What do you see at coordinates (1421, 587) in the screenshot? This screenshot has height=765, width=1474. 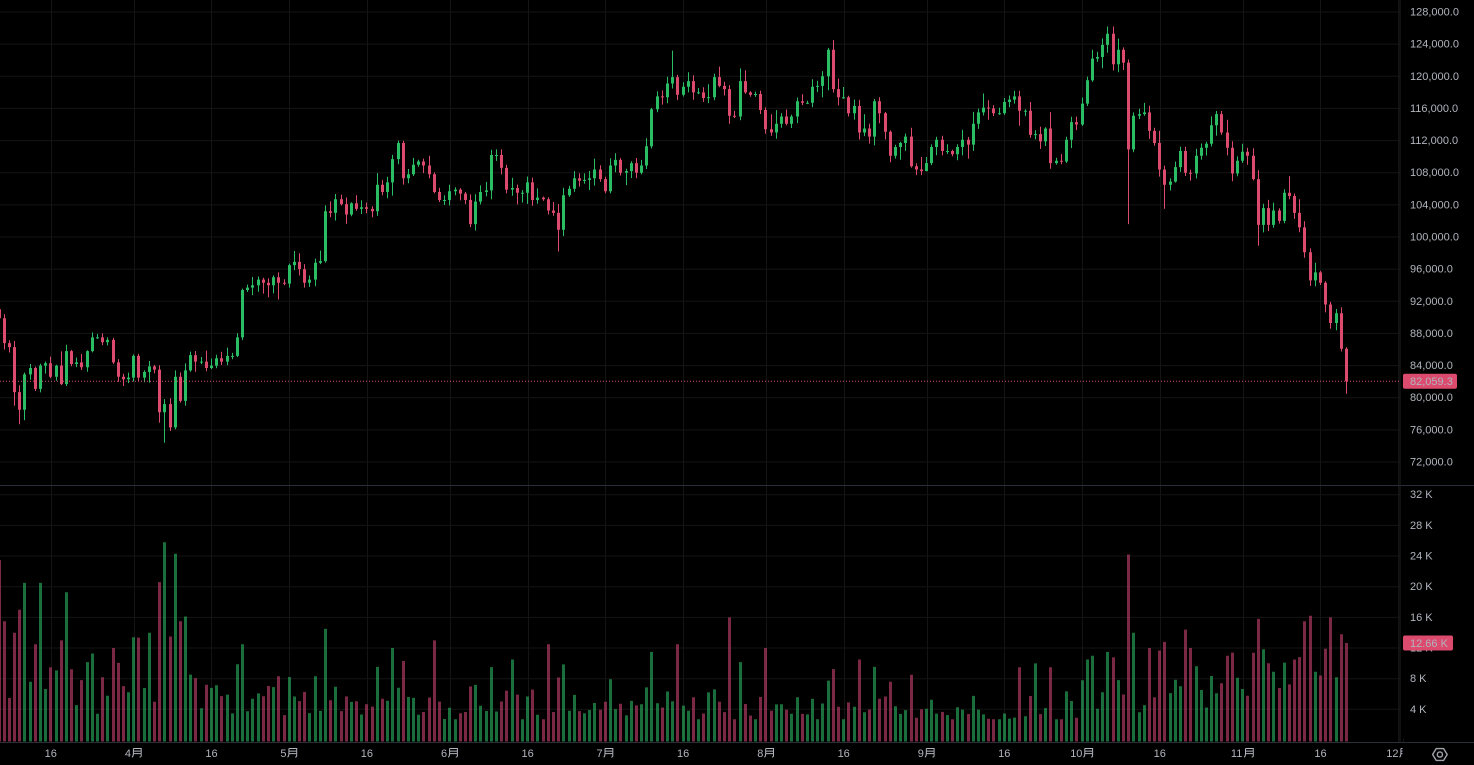 I see `svg-text: 20 K` at bounding box center [1421, 587].